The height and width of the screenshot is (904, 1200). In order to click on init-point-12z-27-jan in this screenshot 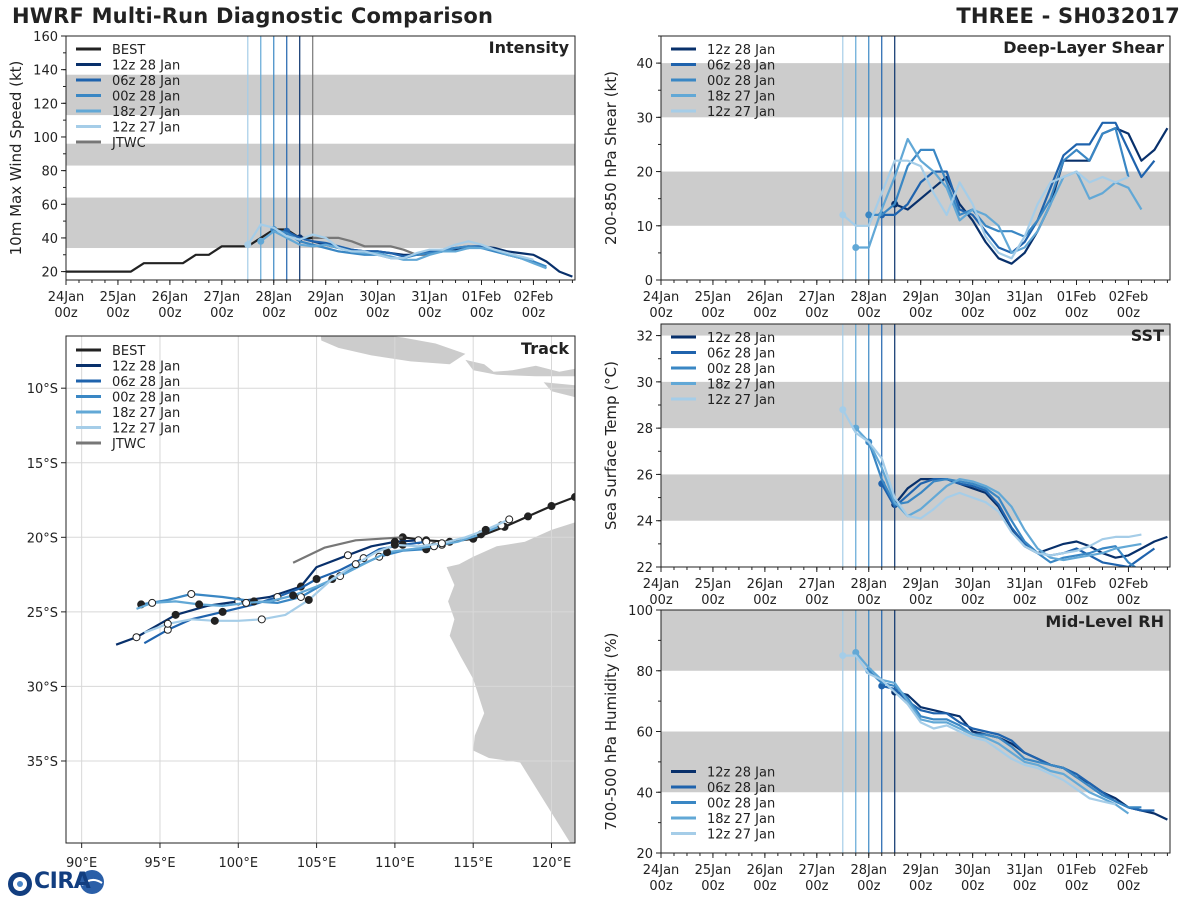, I will do `click(843, 215)`.